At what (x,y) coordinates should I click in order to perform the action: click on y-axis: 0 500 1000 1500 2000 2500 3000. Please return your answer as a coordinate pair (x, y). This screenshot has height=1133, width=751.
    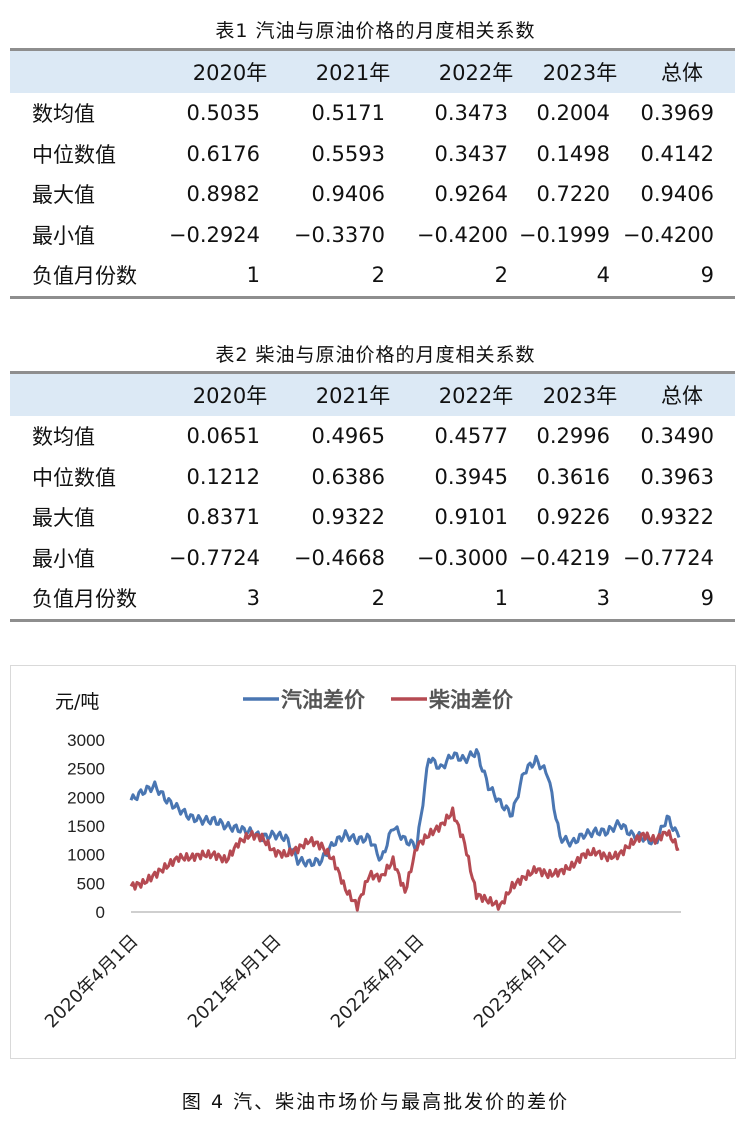
    Looking at the image, I should click on (374, 826).